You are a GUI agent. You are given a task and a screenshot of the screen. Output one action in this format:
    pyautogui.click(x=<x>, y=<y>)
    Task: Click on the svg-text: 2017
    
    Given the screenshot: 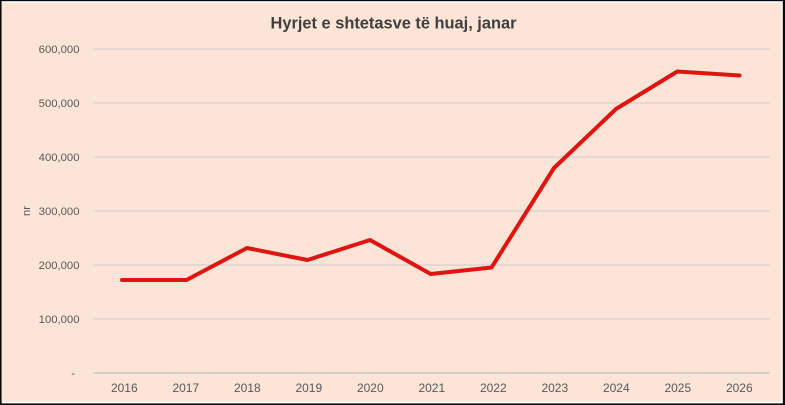 What is the action you would take?
    pyautogui.click(x=185, y=388)
    